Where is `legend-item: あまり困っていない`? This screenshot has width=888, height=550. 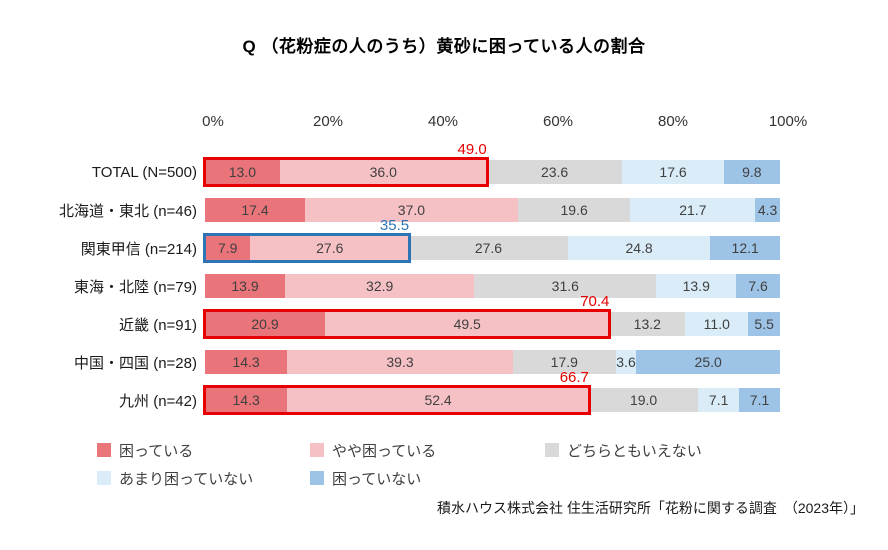 legend-item: あまり困っていない is located at coordinates (203, 478).